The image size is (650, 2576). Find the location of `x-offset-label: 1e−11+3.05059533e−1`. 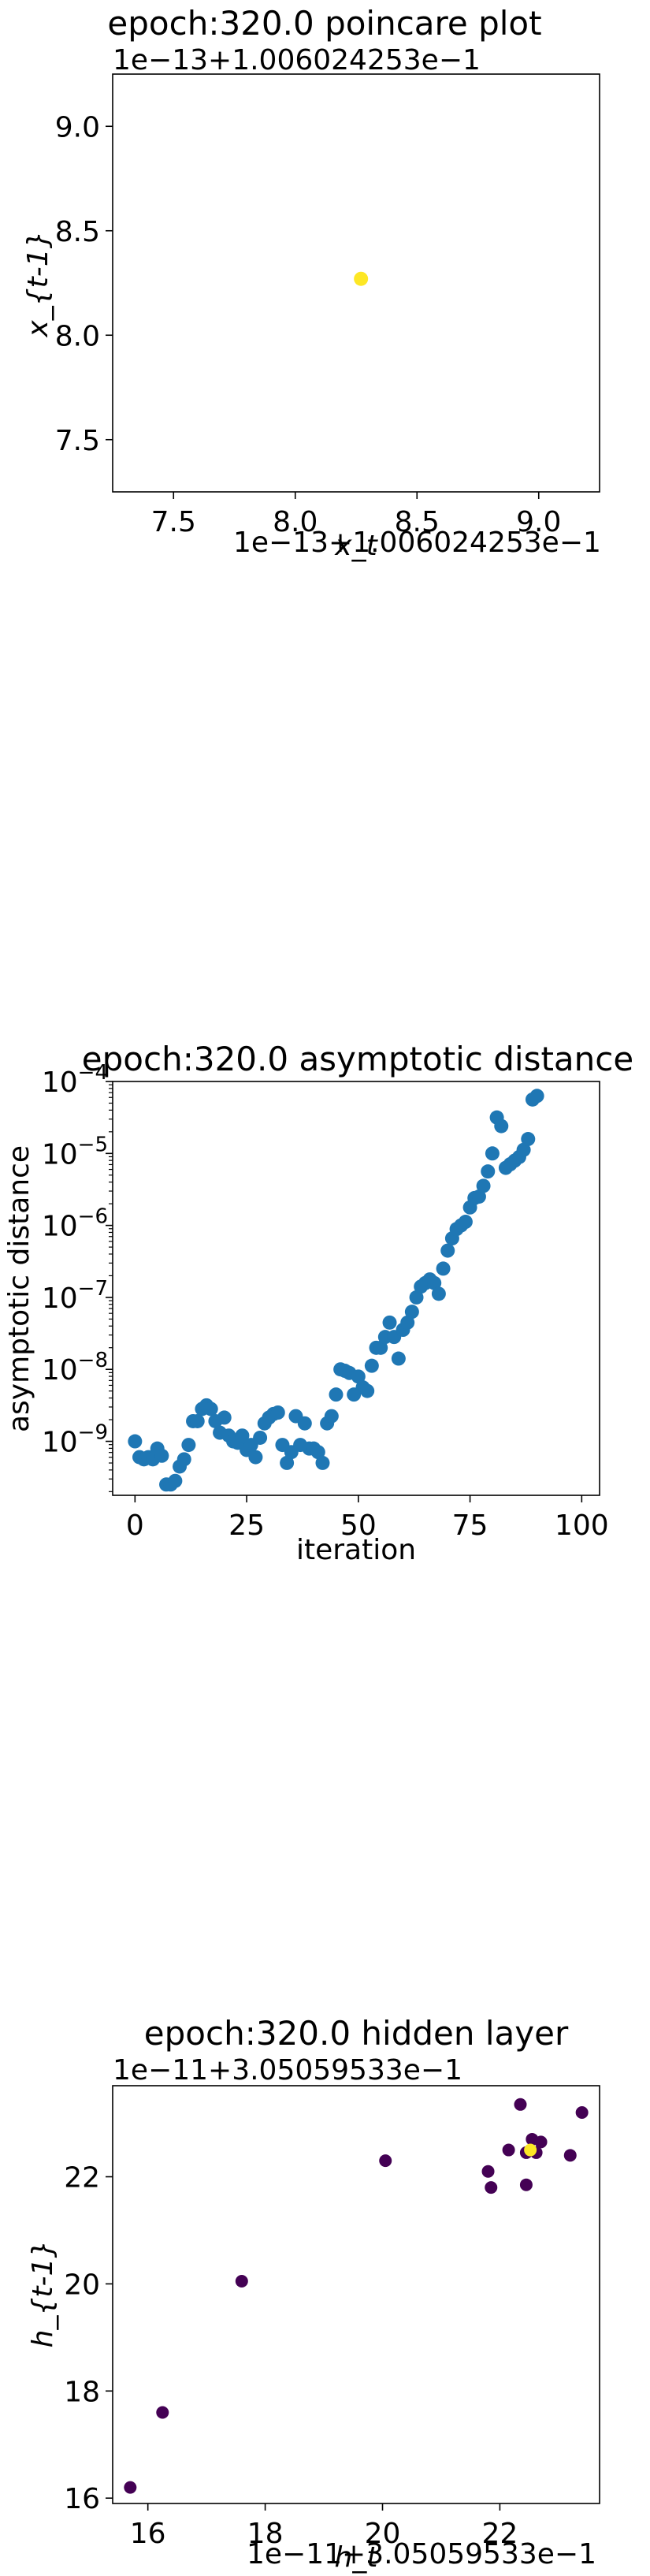

x-offset-label: 1e−11+3.05059533e−1 is located at coordinates (421, 2554).